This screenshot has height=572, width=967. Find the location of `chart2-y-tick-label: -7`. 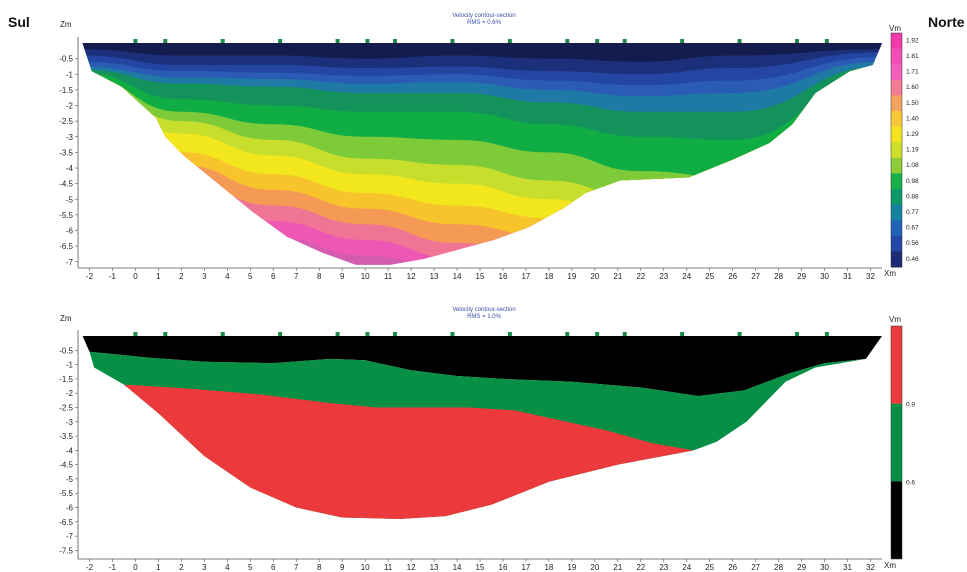

chart2-y-tick-label: -7 is located at coordinates (70, 536).